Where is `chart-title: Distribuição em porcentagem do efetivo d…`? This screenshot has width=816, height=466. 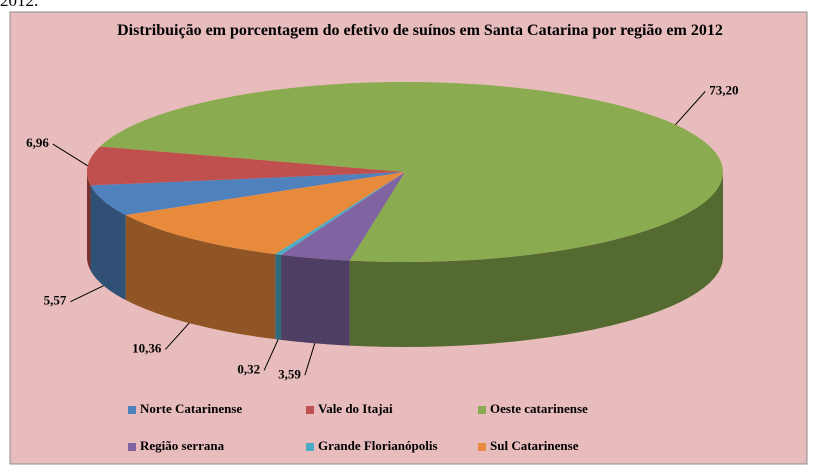
chart-title: Distribuição em porcentagem do efetivo d… is located at coordinates (420, 30).